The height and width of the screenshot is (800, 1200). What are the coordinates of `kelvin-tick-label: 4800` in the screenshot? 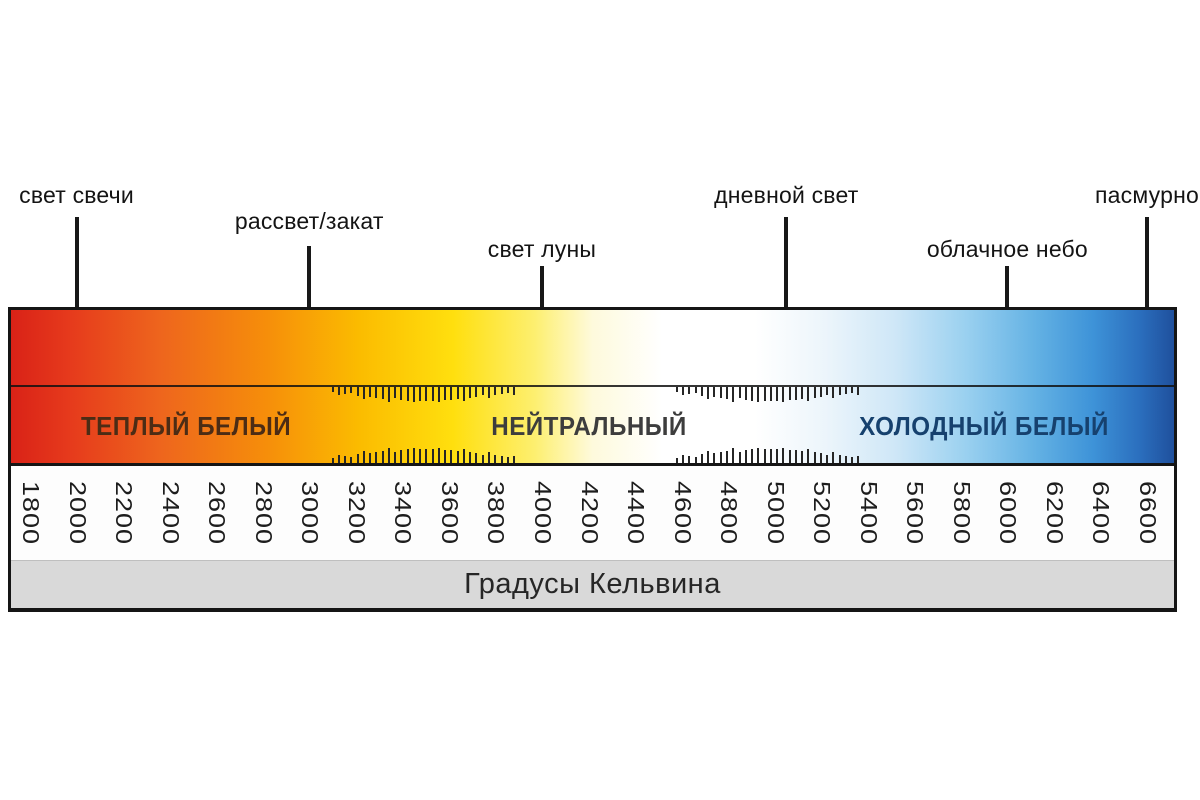 It's located at (728, 513).